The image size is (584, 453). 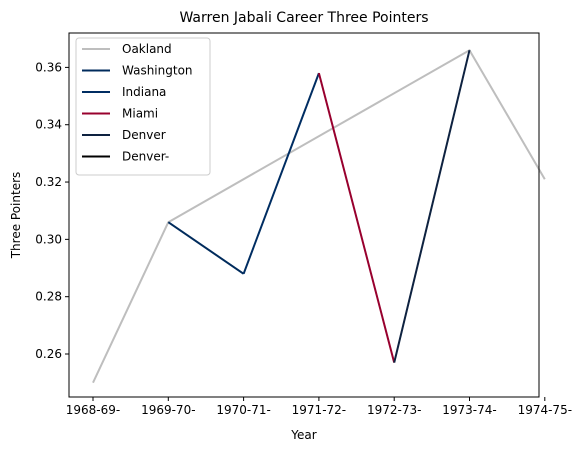 What do you see at coordinates (48, 125) in the screenshot?
I see `y-tick-label: 0.34` at bounding box center [48, 125].